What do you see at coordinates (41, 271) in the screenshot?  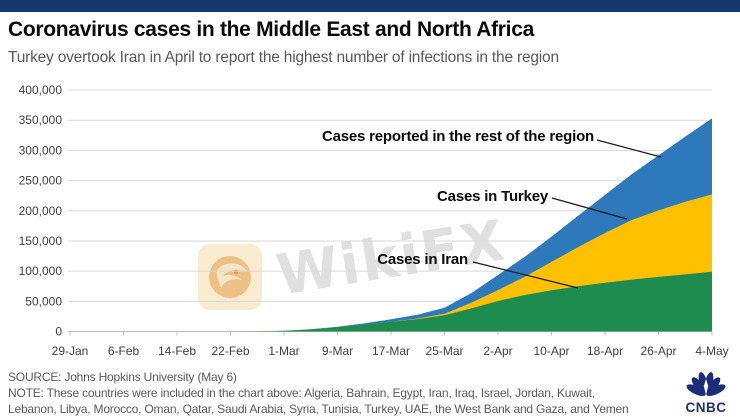 I see `y-axis-tick-label: 100,000` at bounding box center [41, 271].